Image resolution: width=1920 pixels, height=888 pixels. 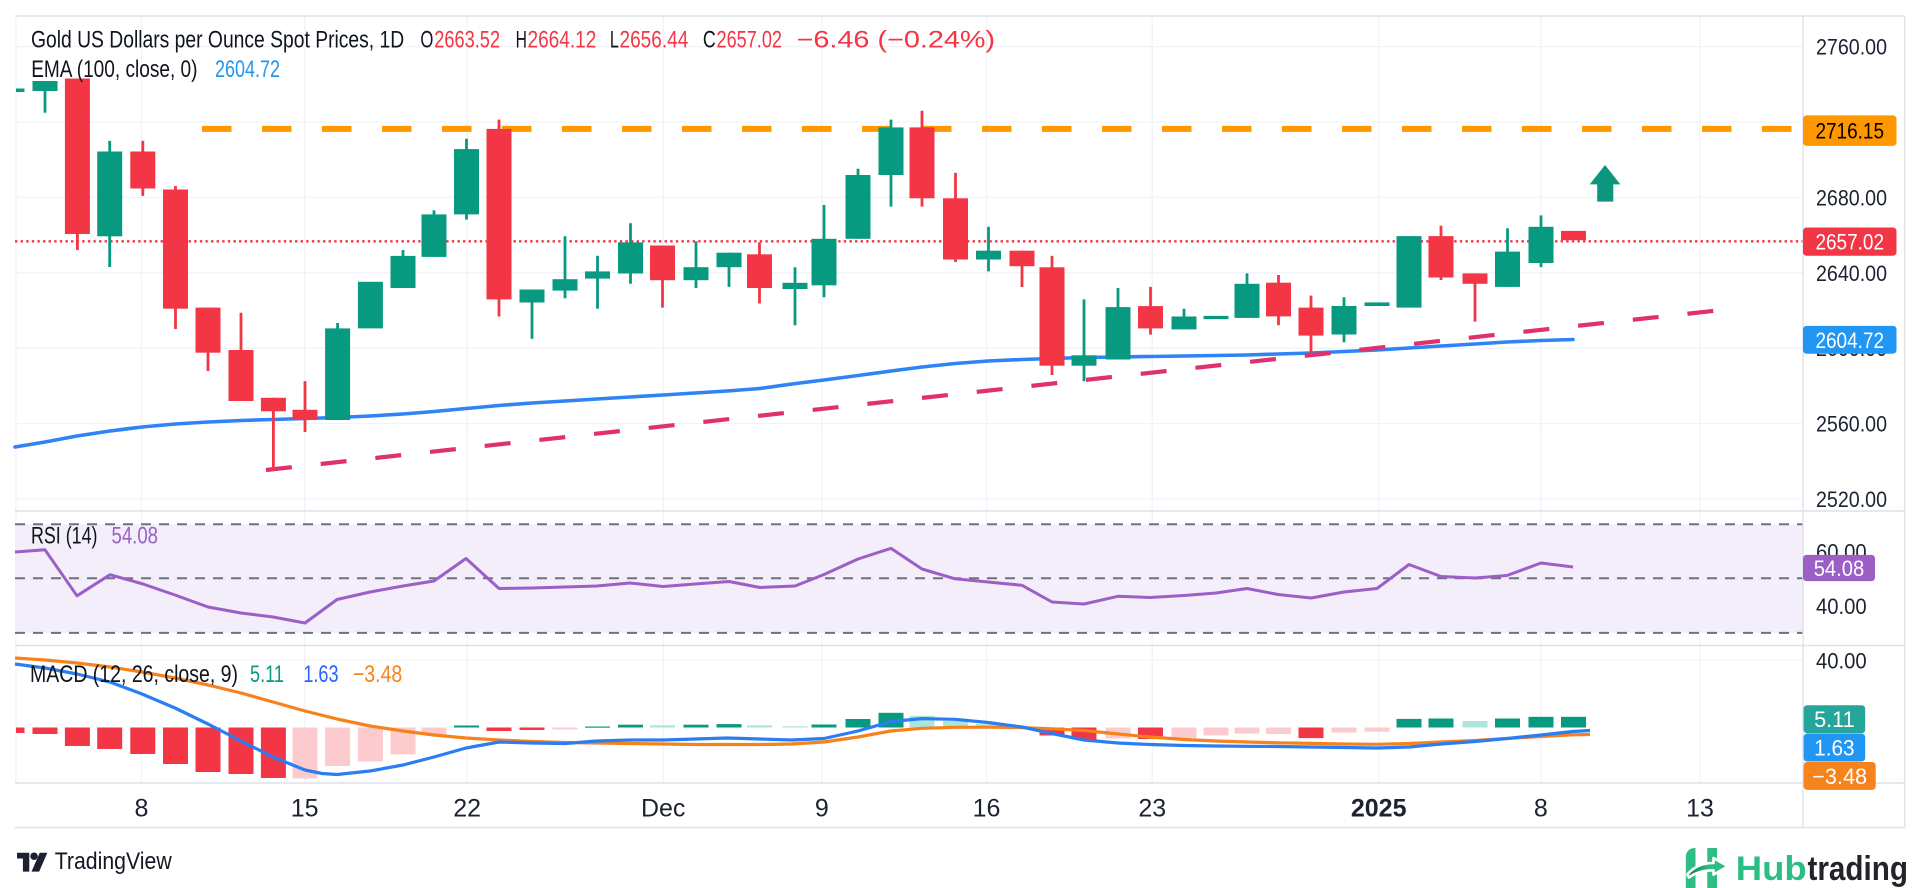 I want to click on svg-text: trading, so click(x=1858, y=869).